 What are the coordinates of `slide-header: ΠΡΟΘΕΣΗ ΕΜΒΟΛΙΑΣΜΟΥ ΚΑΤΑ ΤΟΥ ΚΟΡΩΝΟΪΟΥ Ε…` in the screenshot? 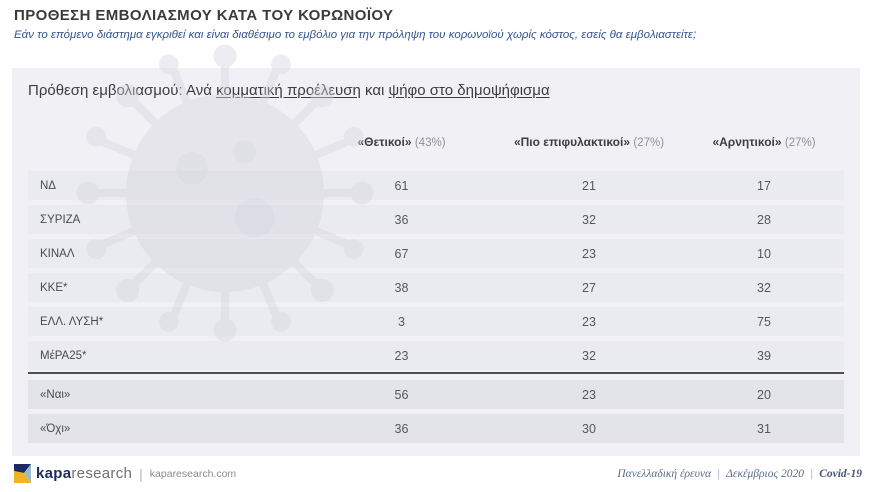 It's located at (440, 24).